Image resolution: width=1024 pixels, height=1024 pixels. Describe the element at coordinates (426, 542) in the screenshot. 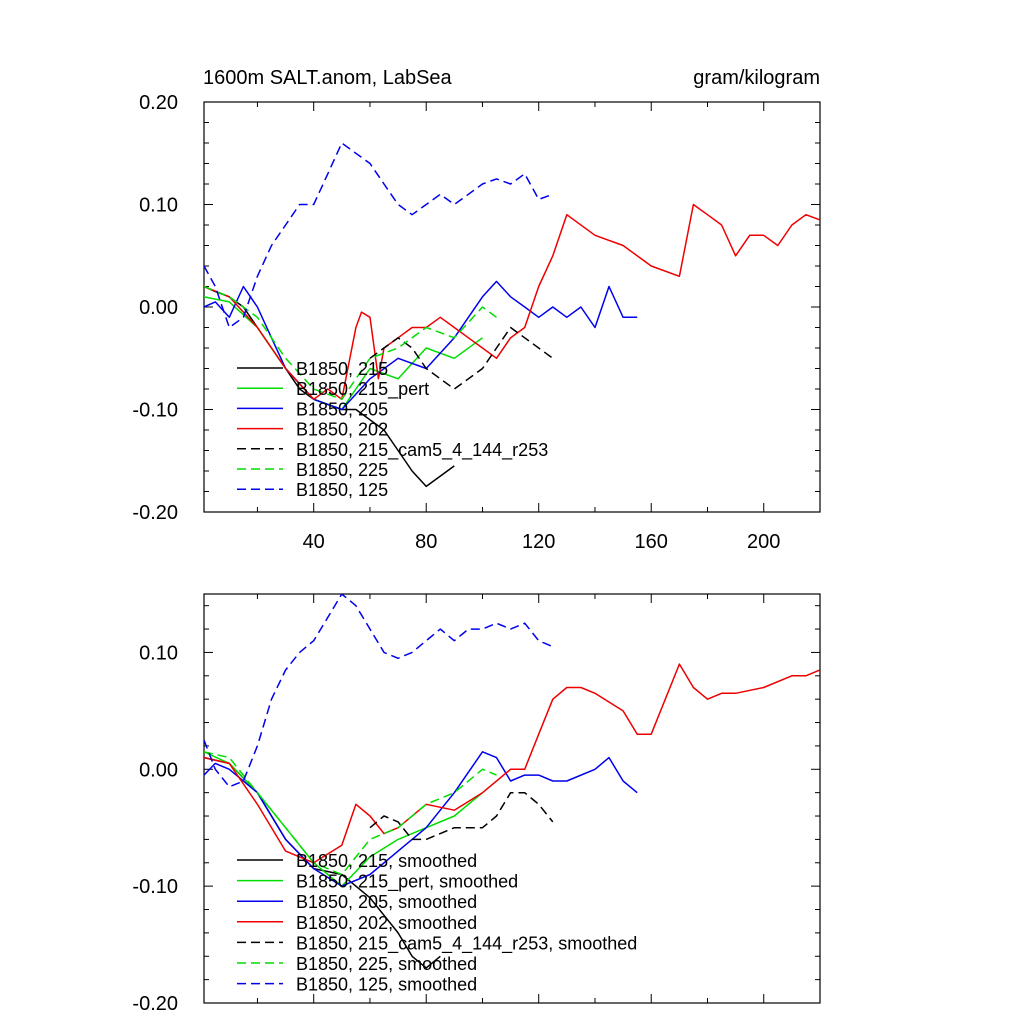

I see `x-tick-label: 80` at that location.